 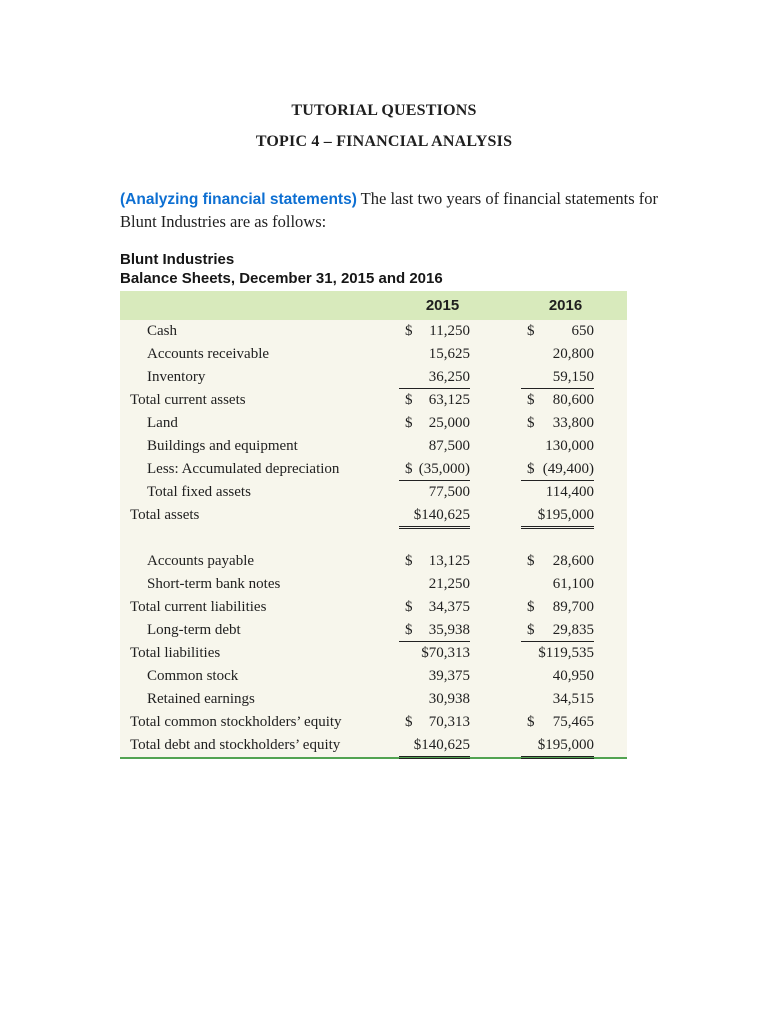 What do you see at coordinates (165, 515) in the screenshot?
I see `row-label: Total assets` at bounding box center [165, 515].